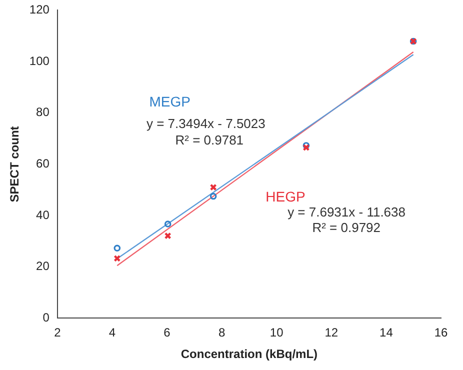  I want to click on x-axis-title: Concentration (kBq/mL), so click(249, 354).